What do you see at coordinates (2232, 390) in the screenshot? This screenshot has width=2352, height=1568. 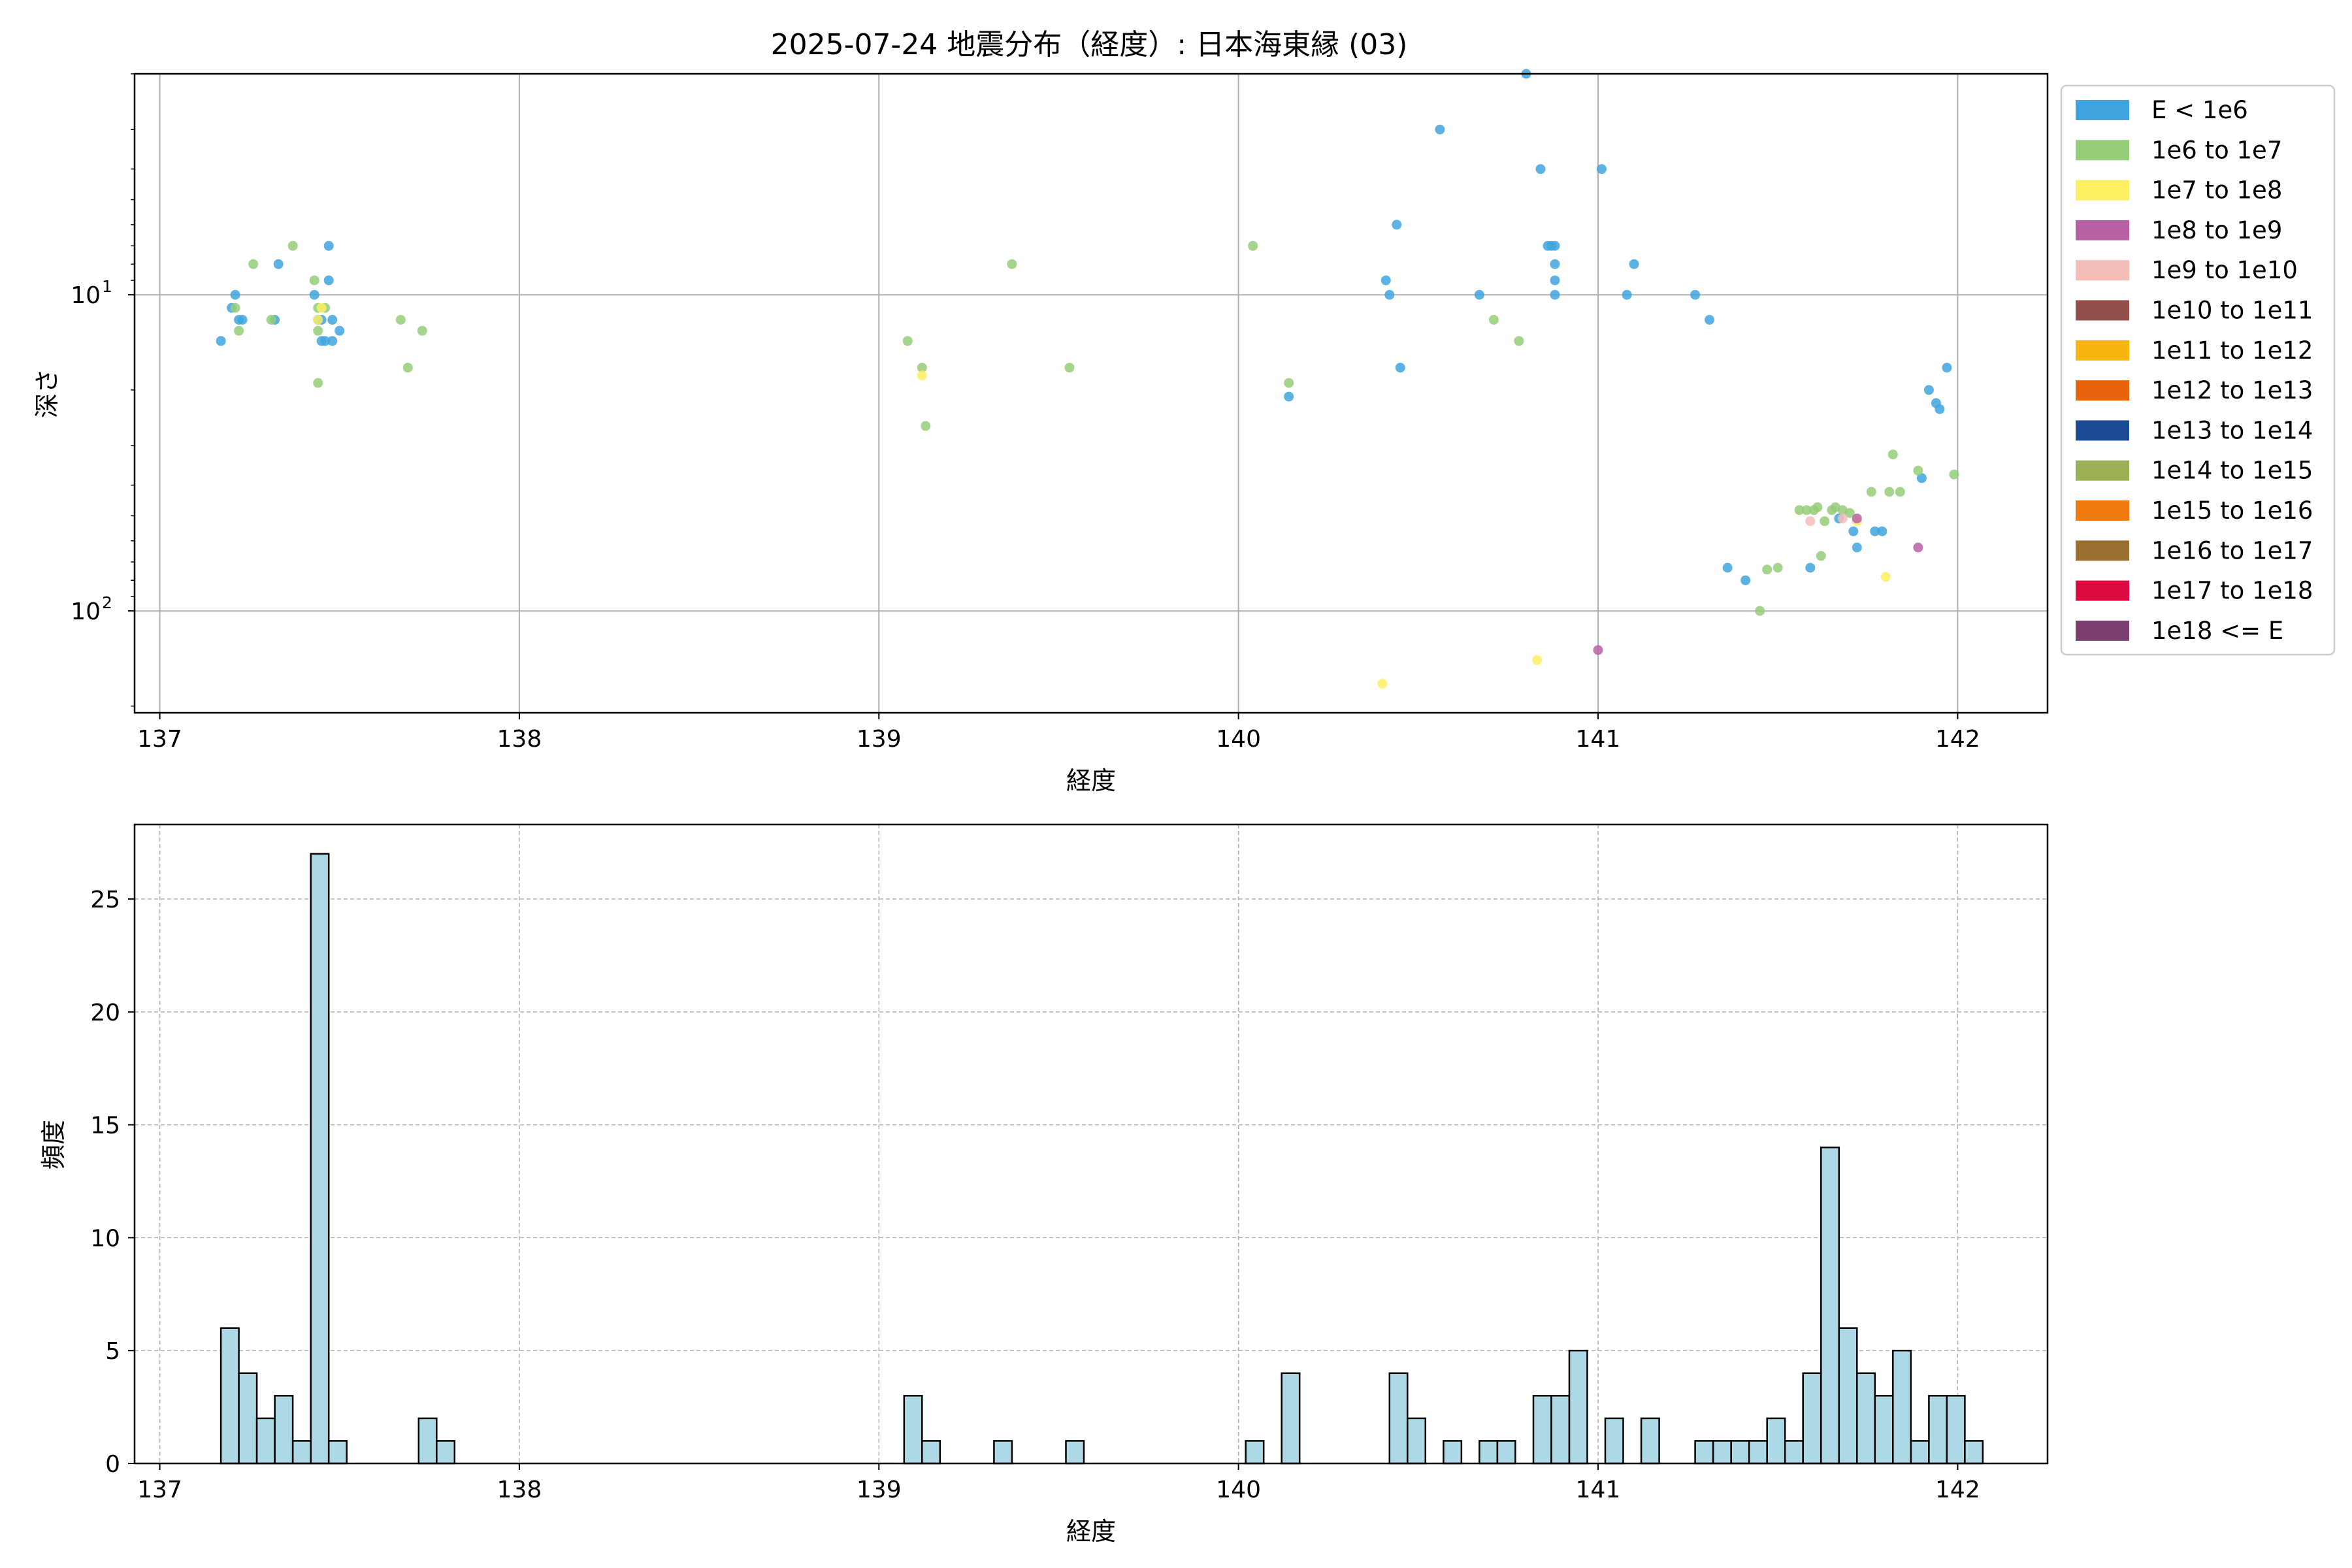 I see `legend-label: 1e12 to 1e13` at bounding box center [2232, 390].